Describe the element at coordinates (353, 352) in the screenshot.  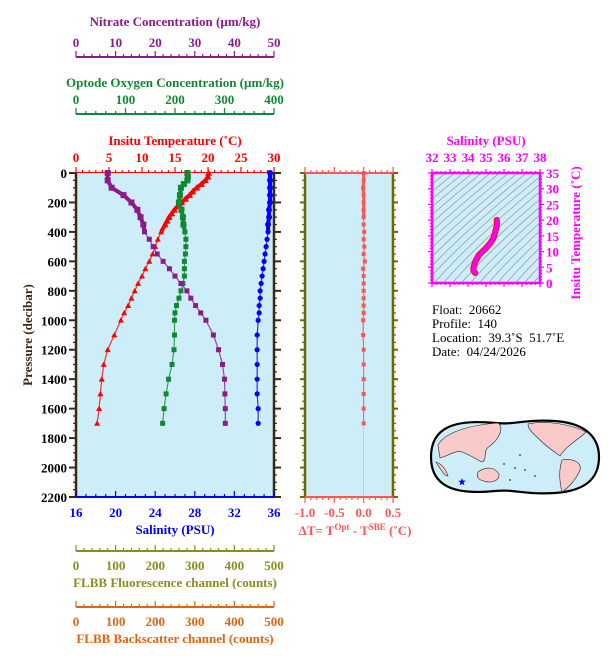
I see `delta-t-plot: -1.0 -0.5 0.0 0.5 ΔT= TOpt - TSBE (˚C)` at that location.